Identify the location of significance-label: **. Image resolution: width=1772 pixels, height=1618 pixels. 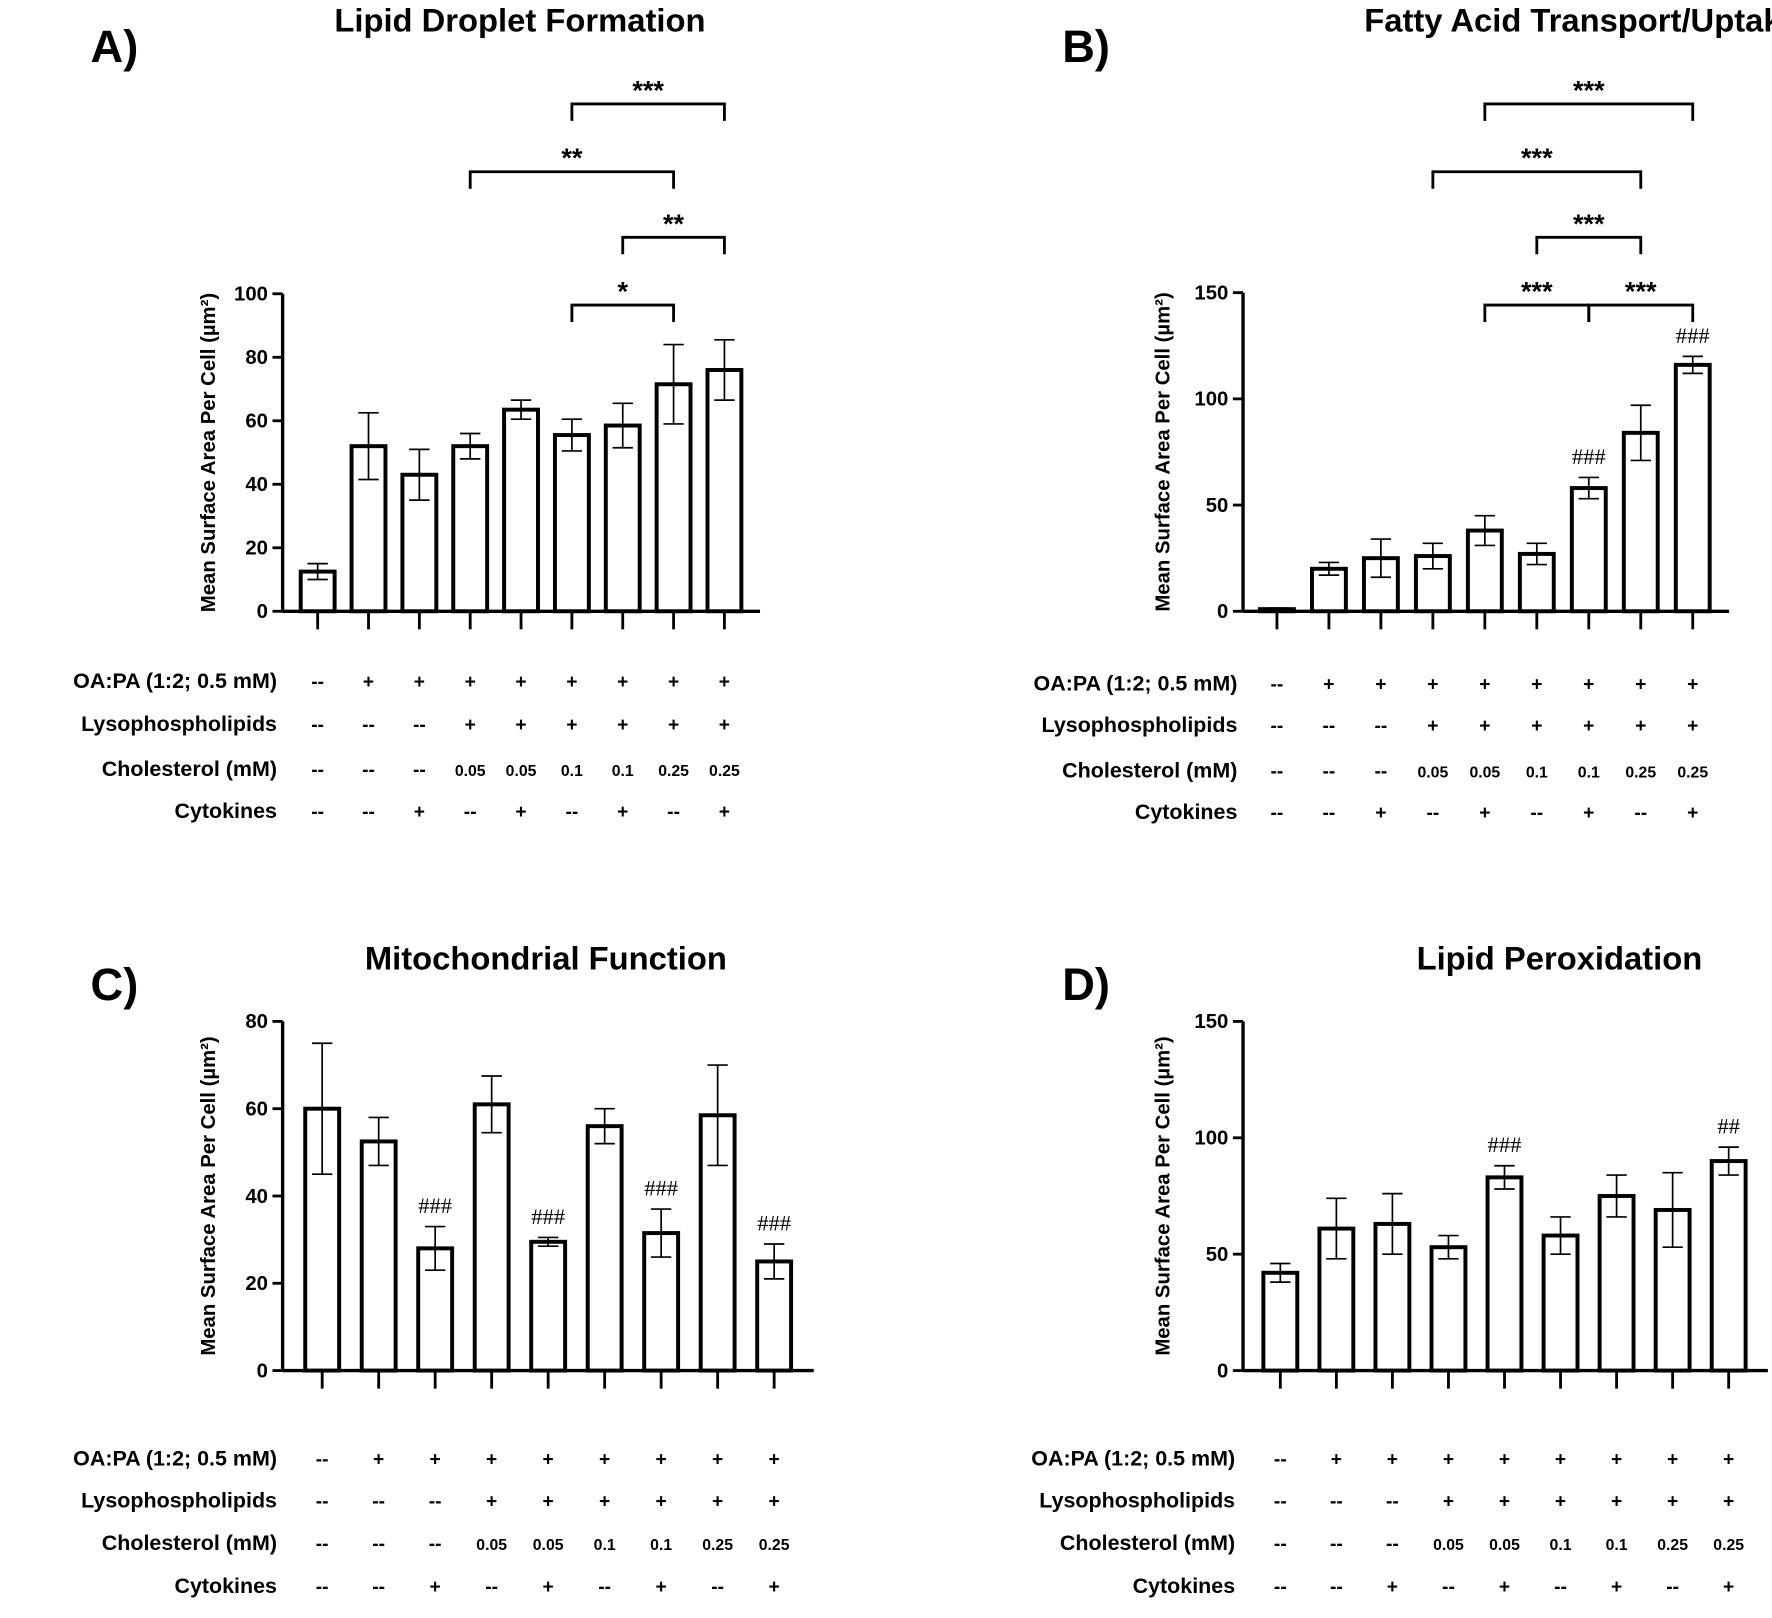
(674, 223).